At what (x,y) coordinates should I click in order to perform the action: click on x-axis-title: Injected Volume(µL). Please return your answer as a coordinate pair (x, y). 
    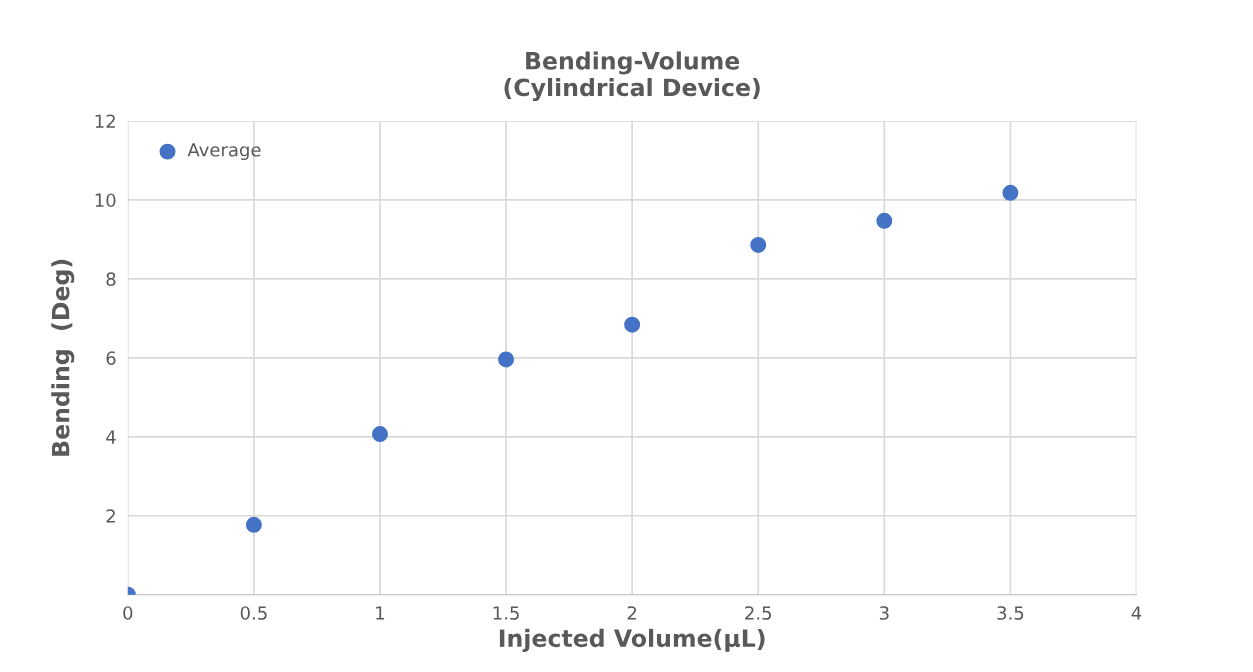
    Looking at the image, I should click on (632, 640).